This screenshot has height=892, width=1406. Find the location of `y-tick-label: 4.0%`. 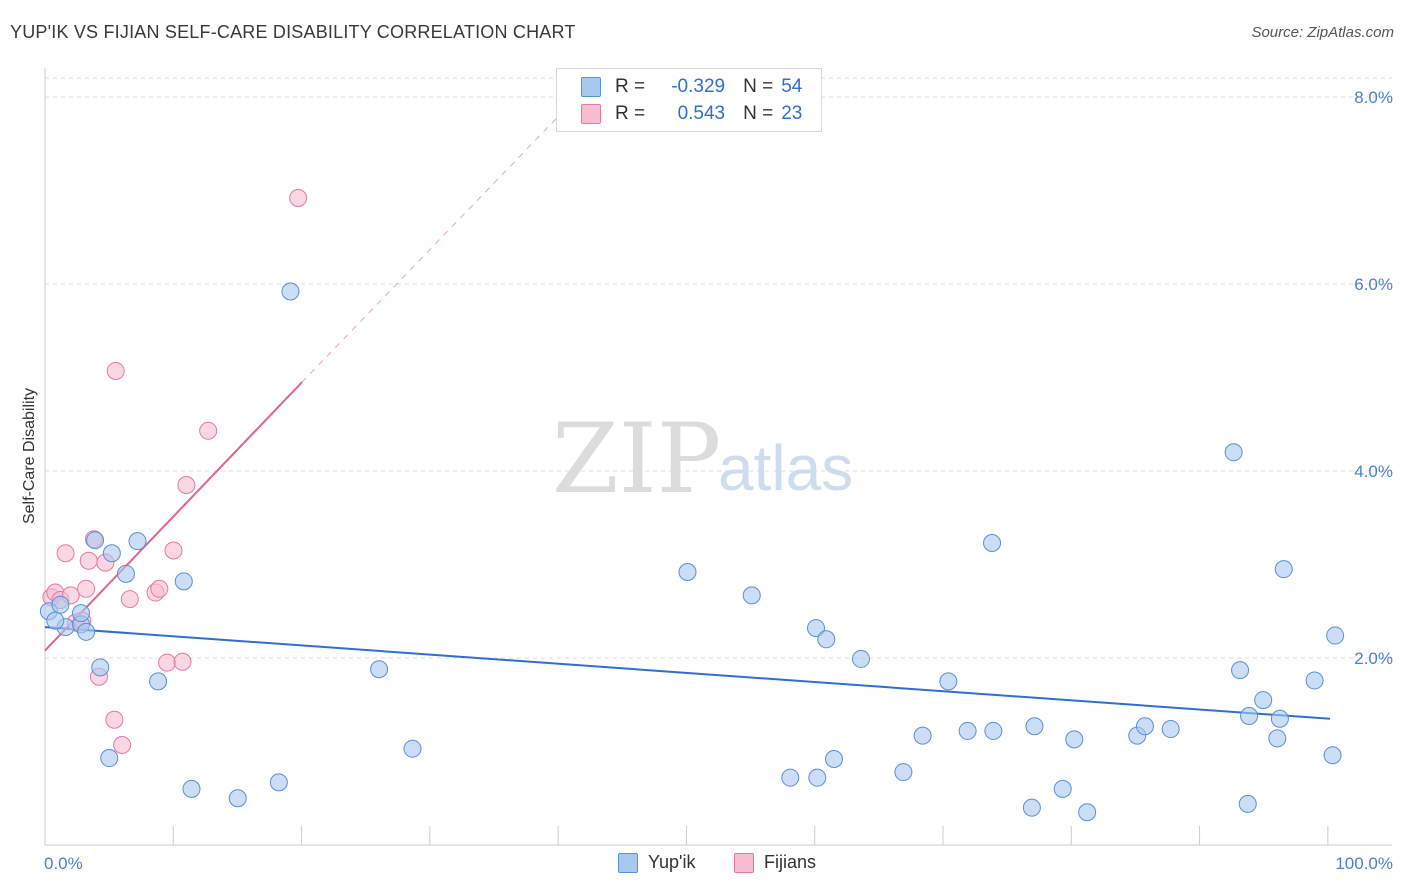

y-tick-label: 4.0% is located at coordinates (1373, 471).